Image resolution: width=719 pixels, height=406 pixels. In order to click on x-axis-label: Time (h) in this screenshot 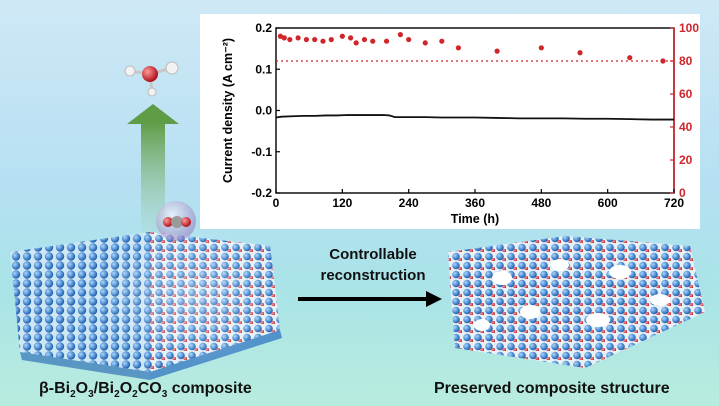, I will do `click(475, 219)`.